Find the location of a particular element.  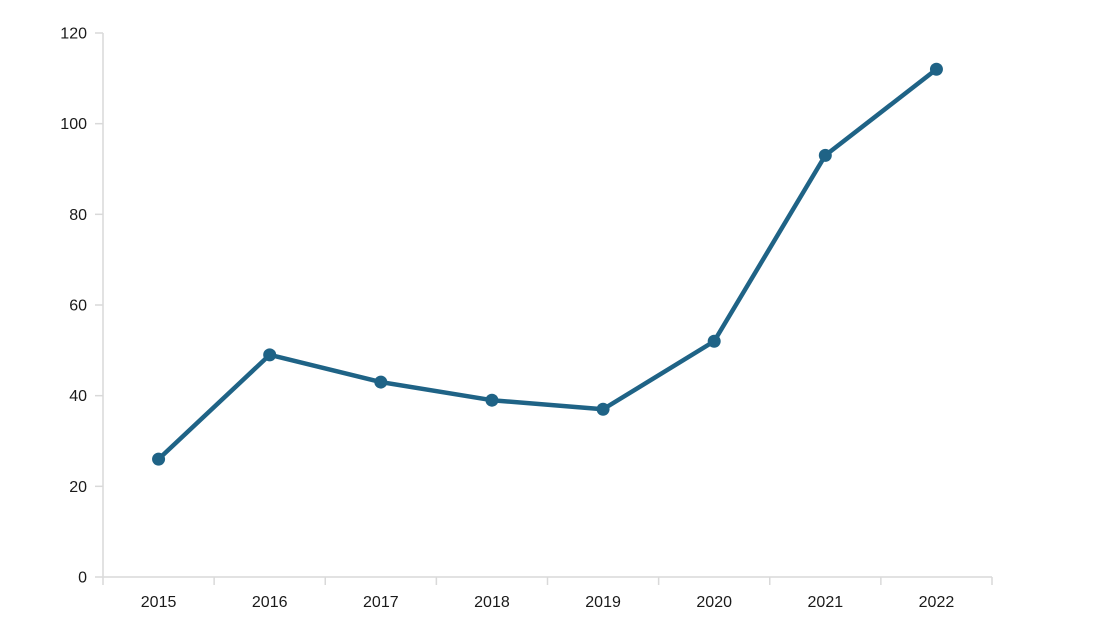

y-axis-tick-label: 120 is located at coordinates (73, 33).